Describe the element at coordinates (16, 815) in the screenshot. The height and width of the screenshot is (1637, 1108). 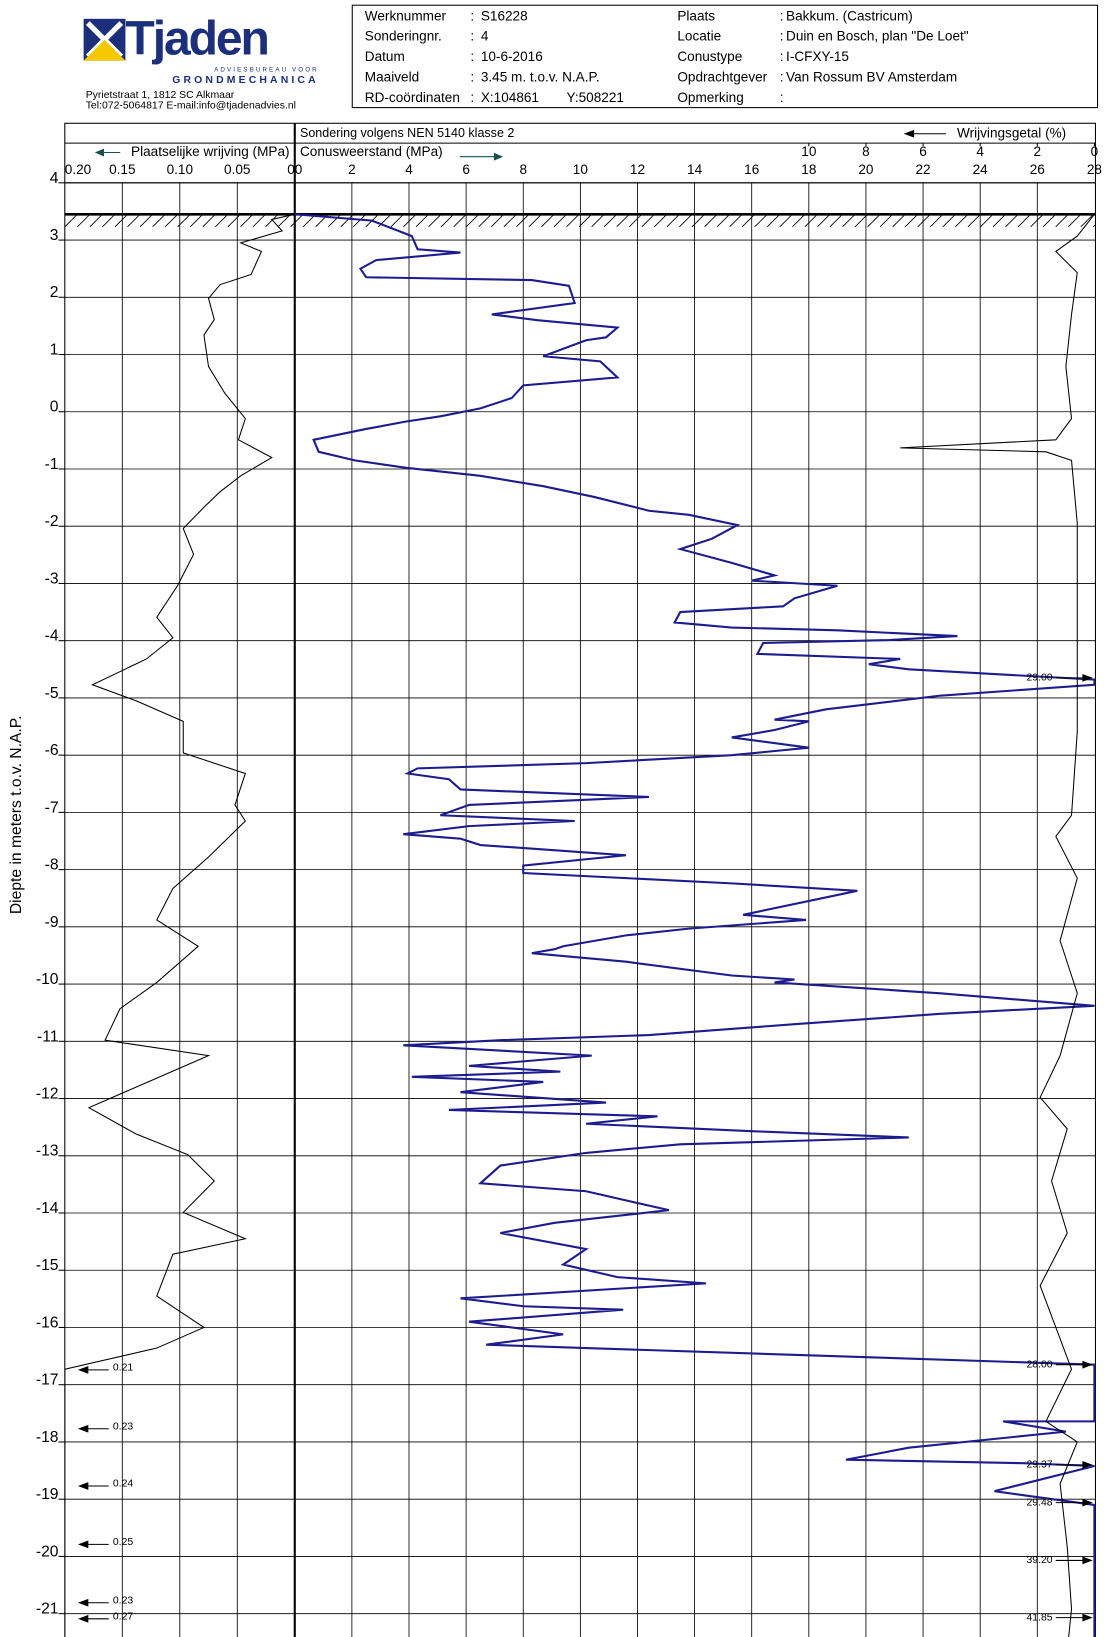
I see `y-axis-label: Diepte in meters t.o.v. N.A.P.` at that location.